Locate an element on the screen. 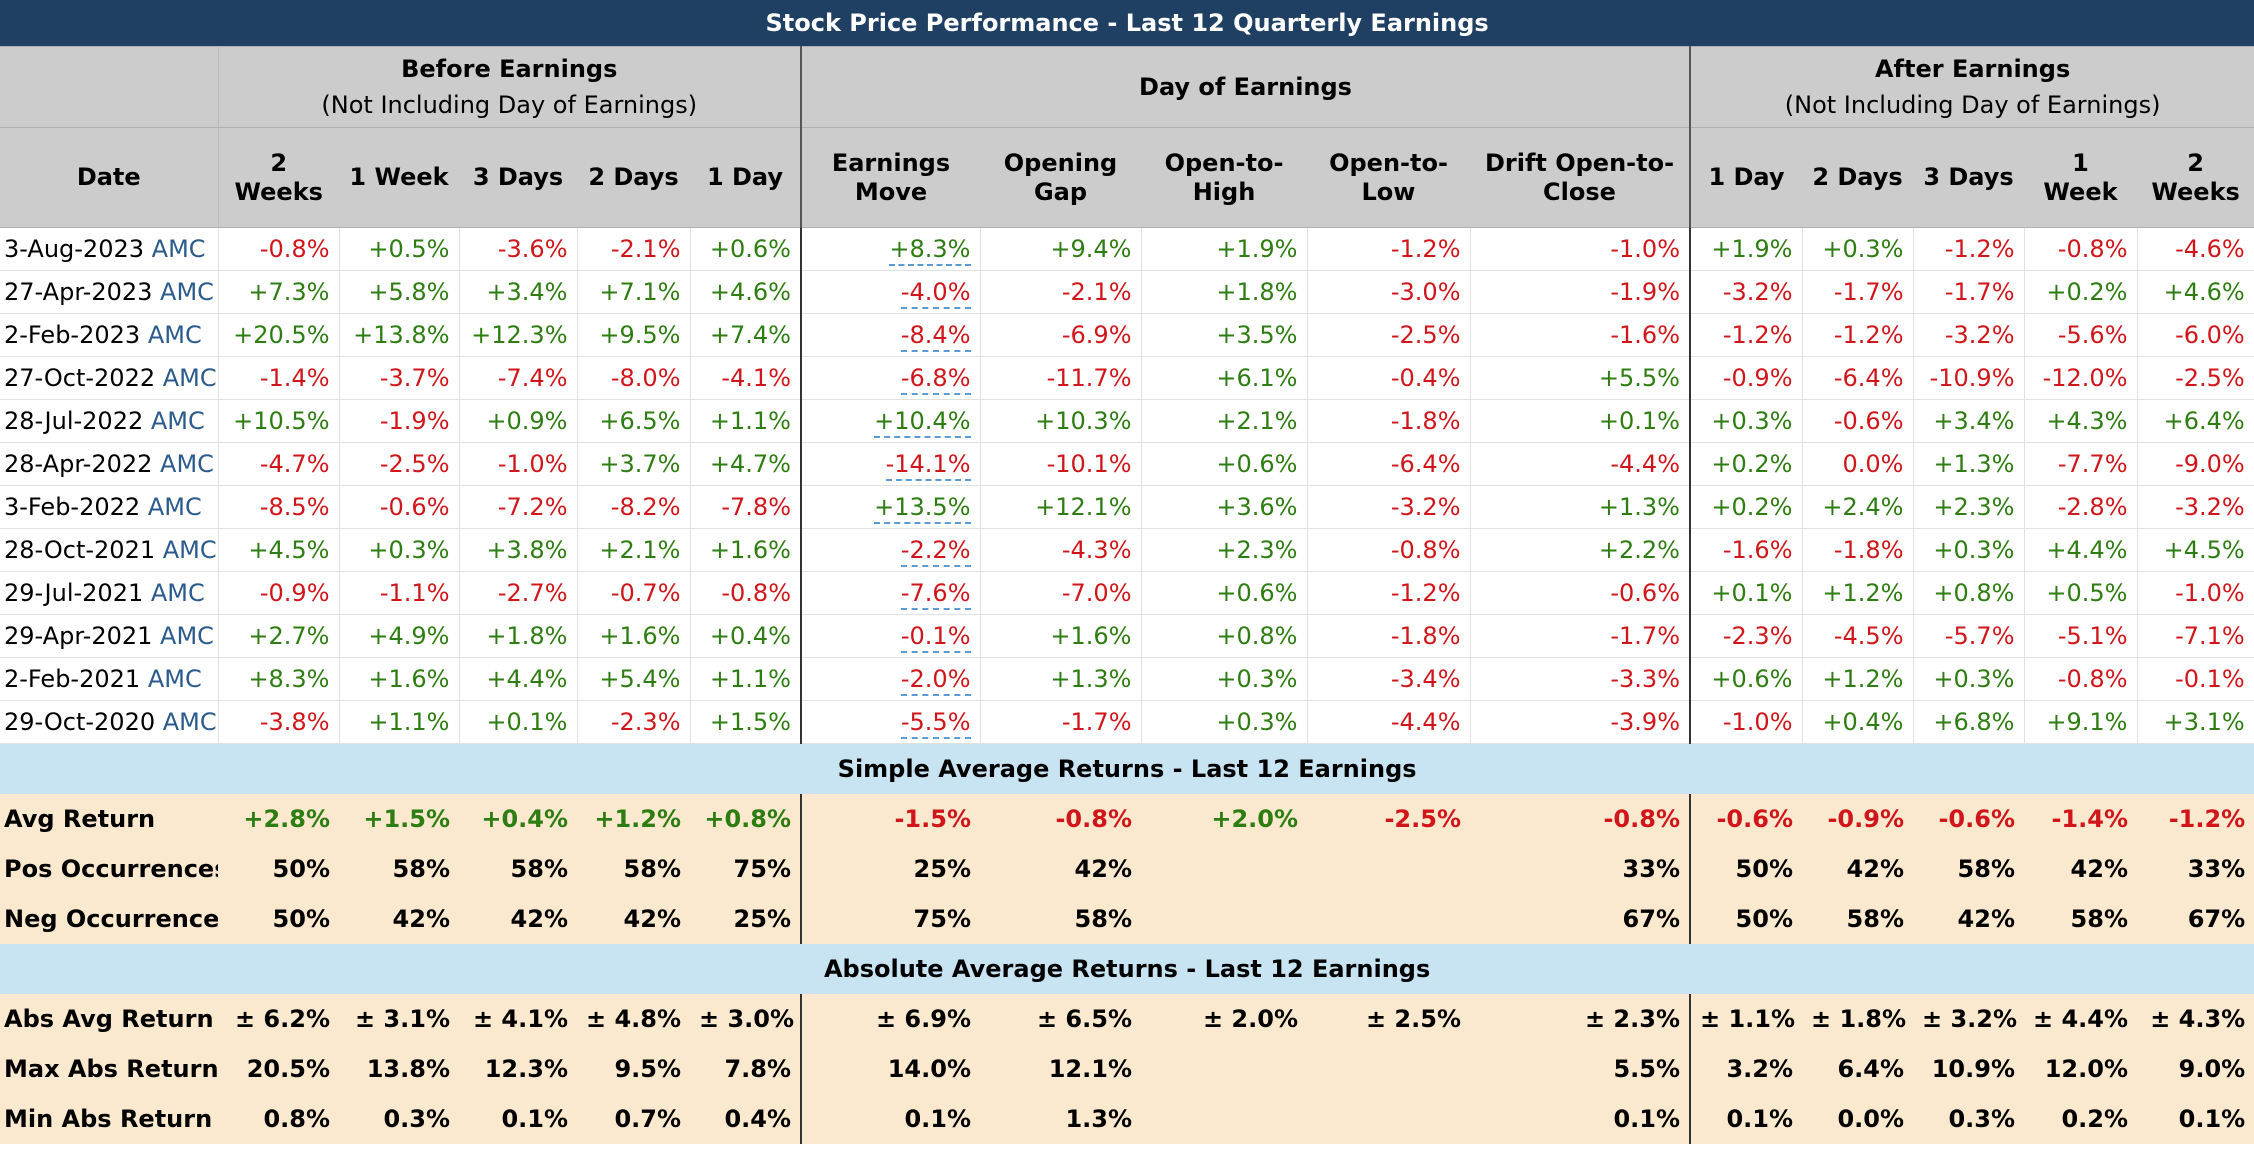 This screenshot has width=2254, height=1154. value-cell: -3.6% is located at coordinates (518, 249).